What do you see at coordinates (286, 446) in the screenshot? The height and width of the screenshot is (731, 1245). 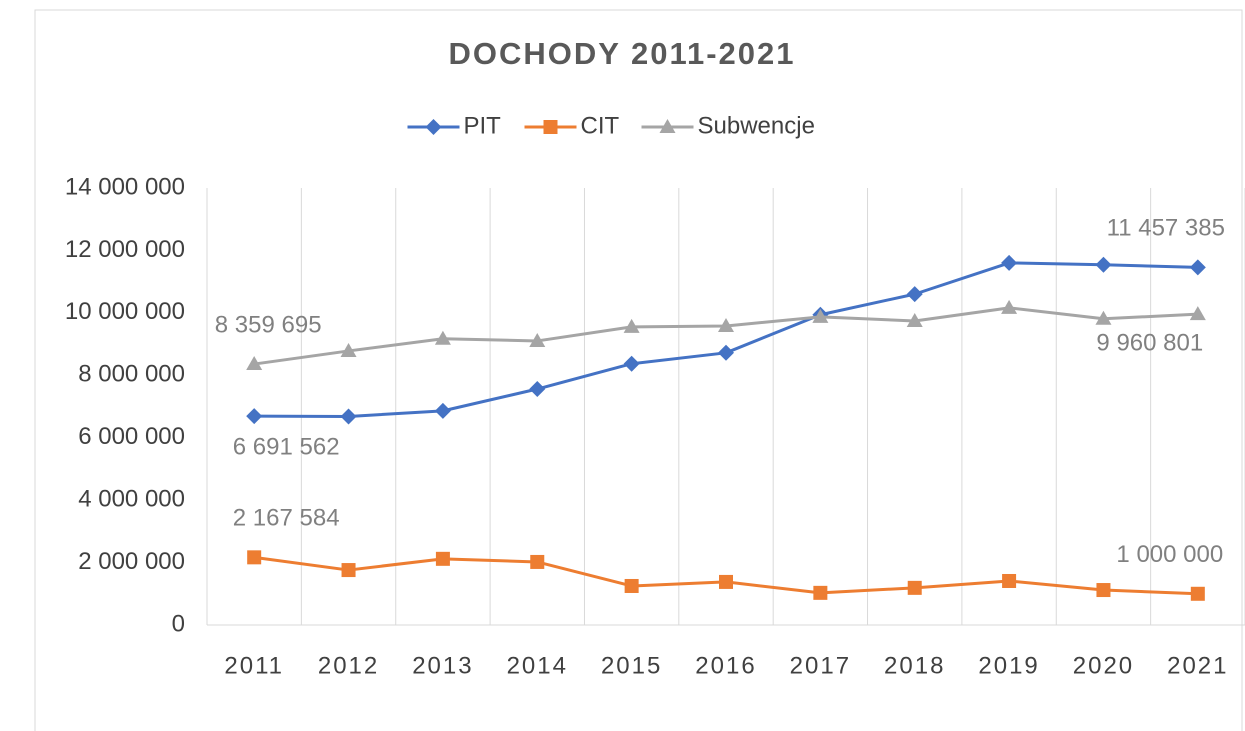 I see `data-label: 6 691 562` at bounding box center [286, 446].